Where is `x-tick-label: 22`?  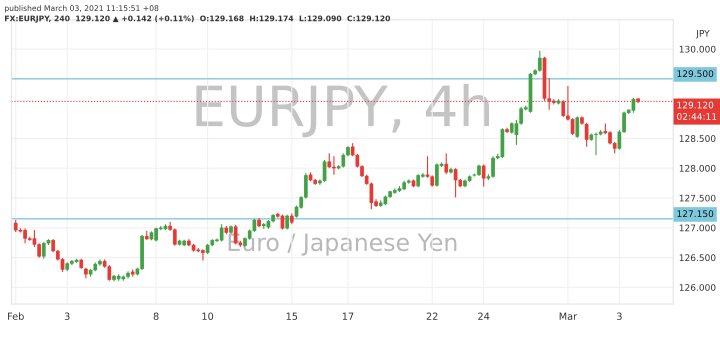 x-tick-label: 22 is located at coordinates (432, 316).